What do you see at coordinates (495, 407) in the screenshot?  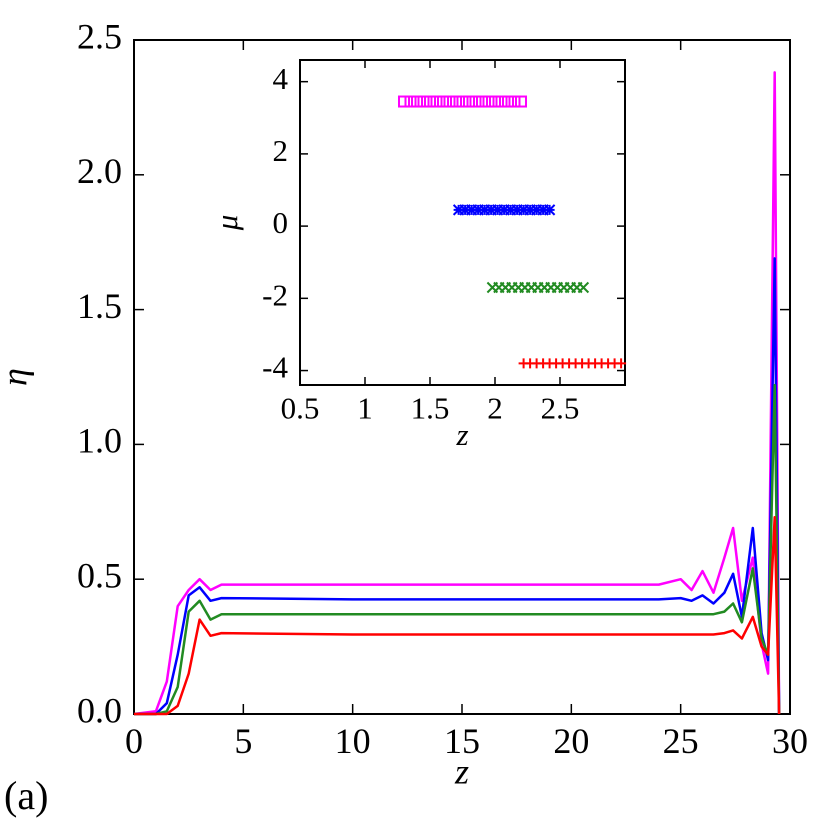 I see `x-tick-label: 2` at bounding box center [495, 407].